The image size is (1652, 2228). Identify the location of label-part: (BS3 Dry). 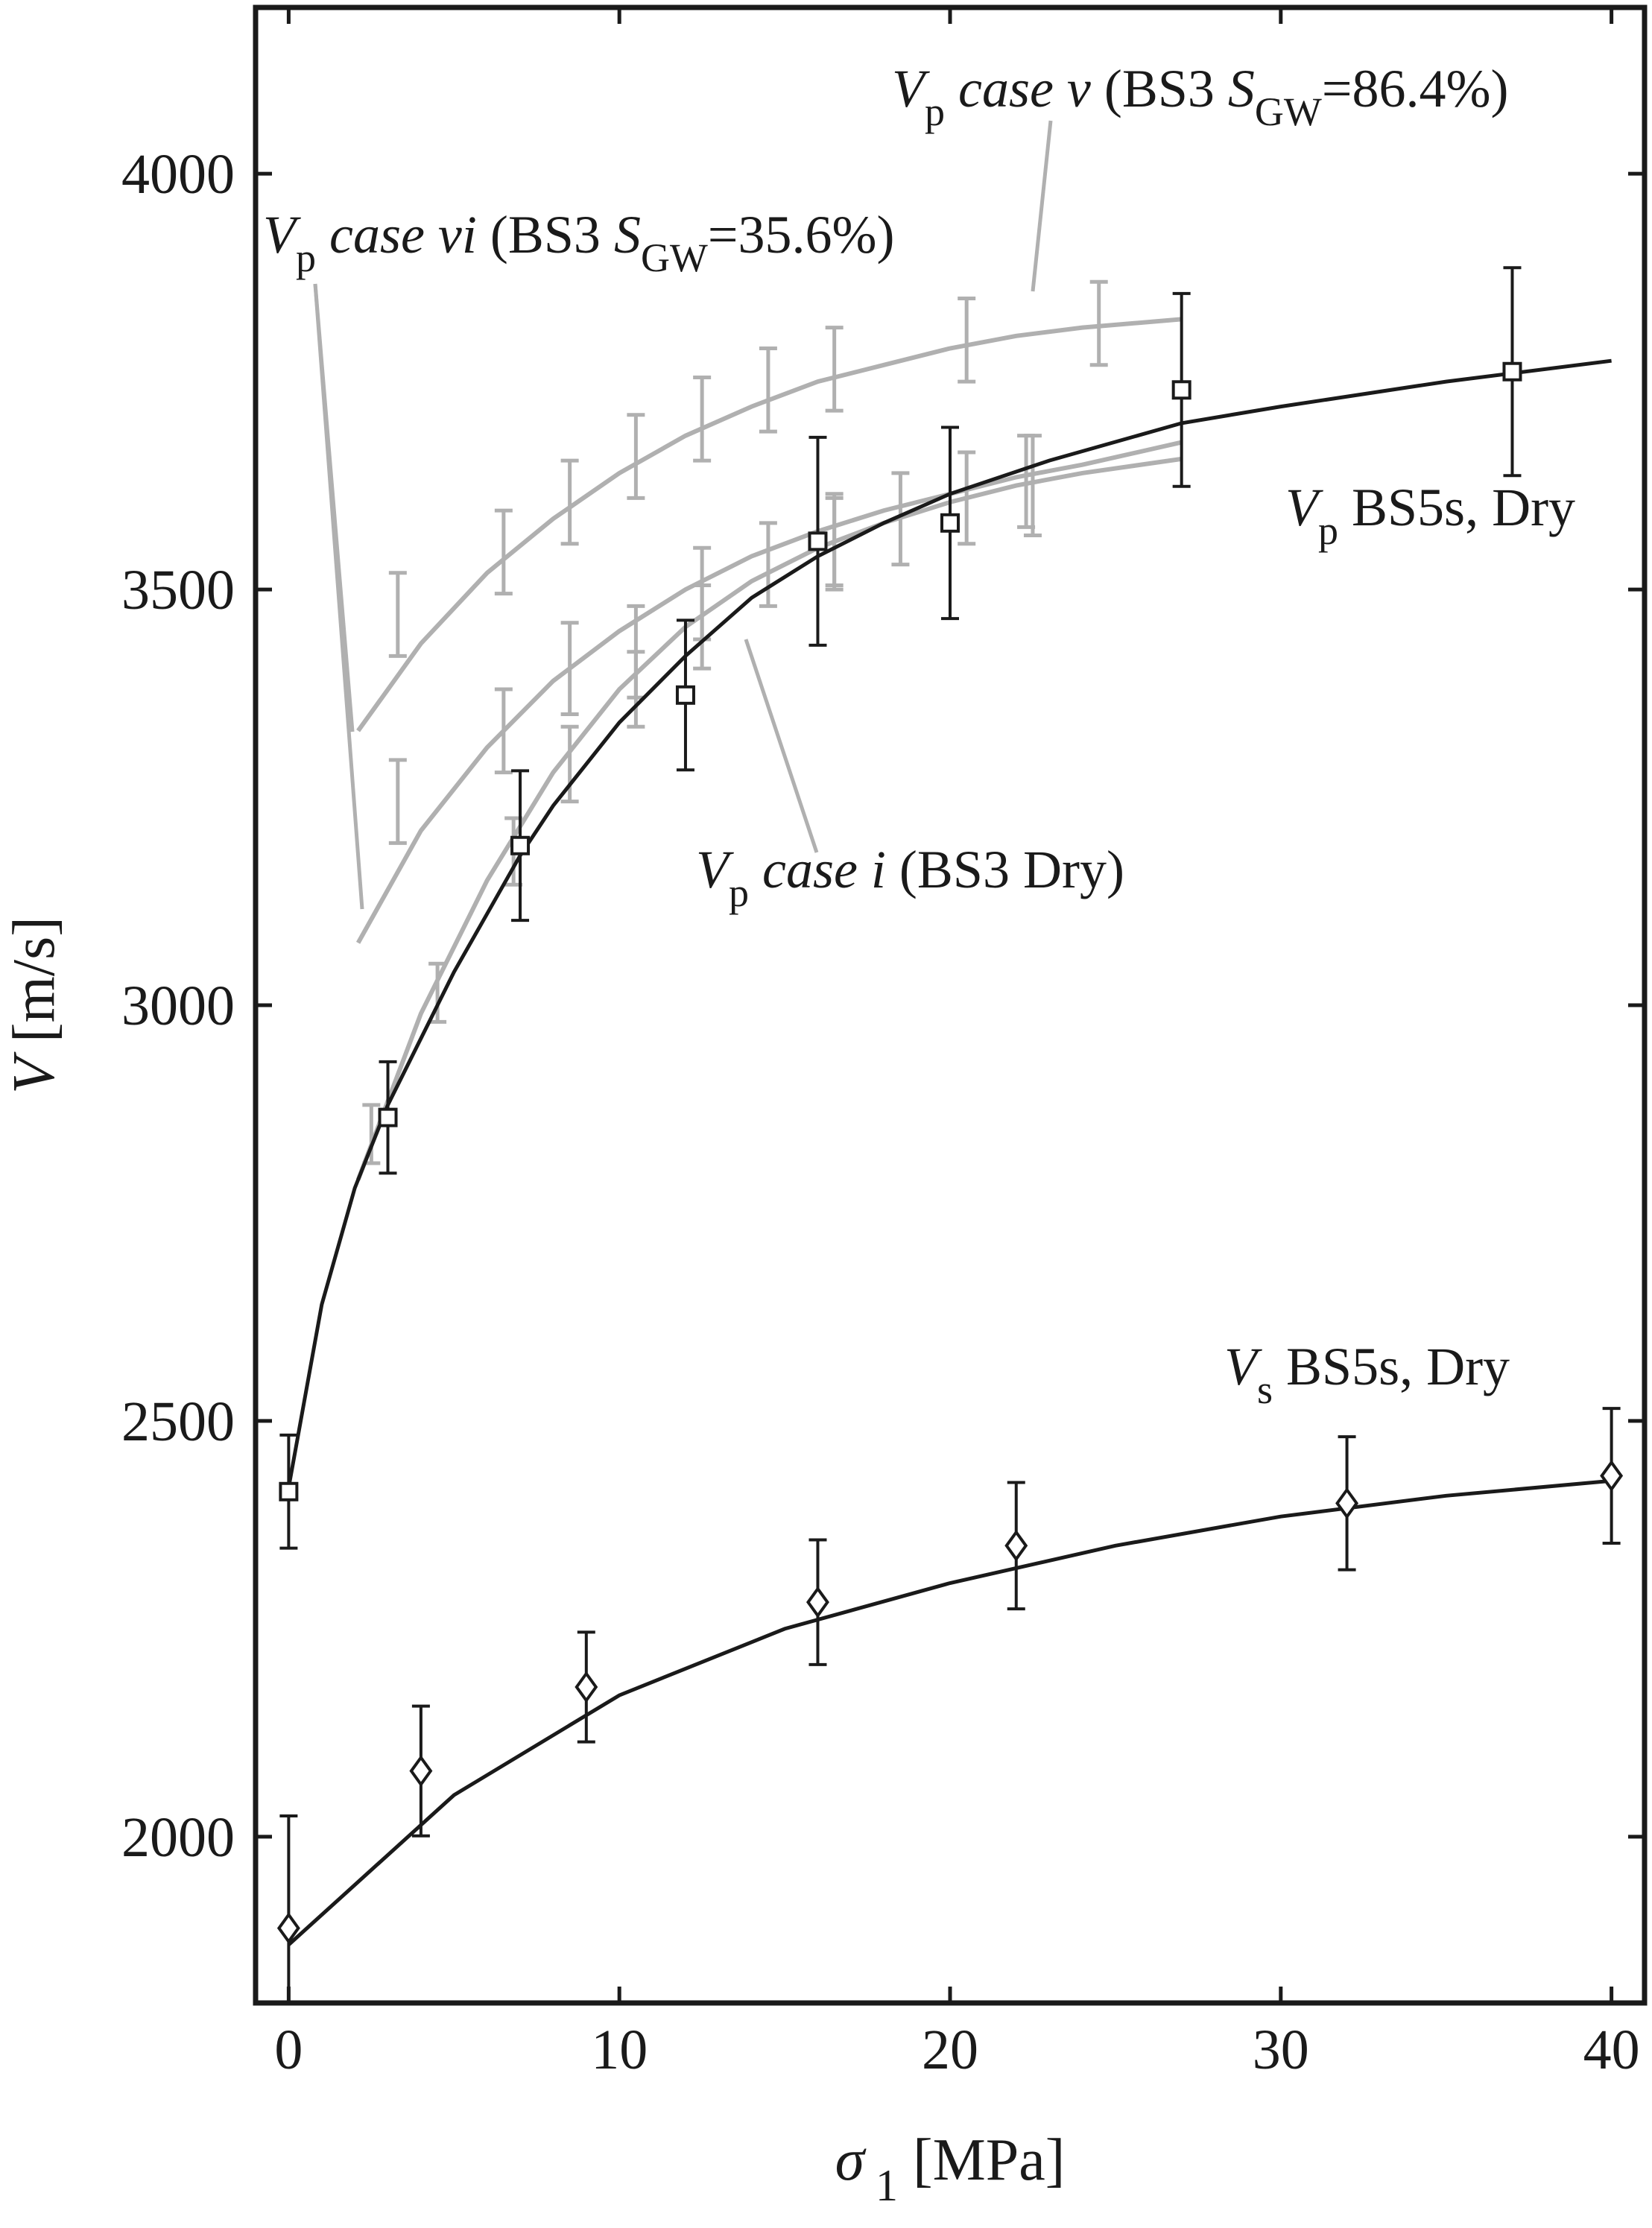
(1005, 869).